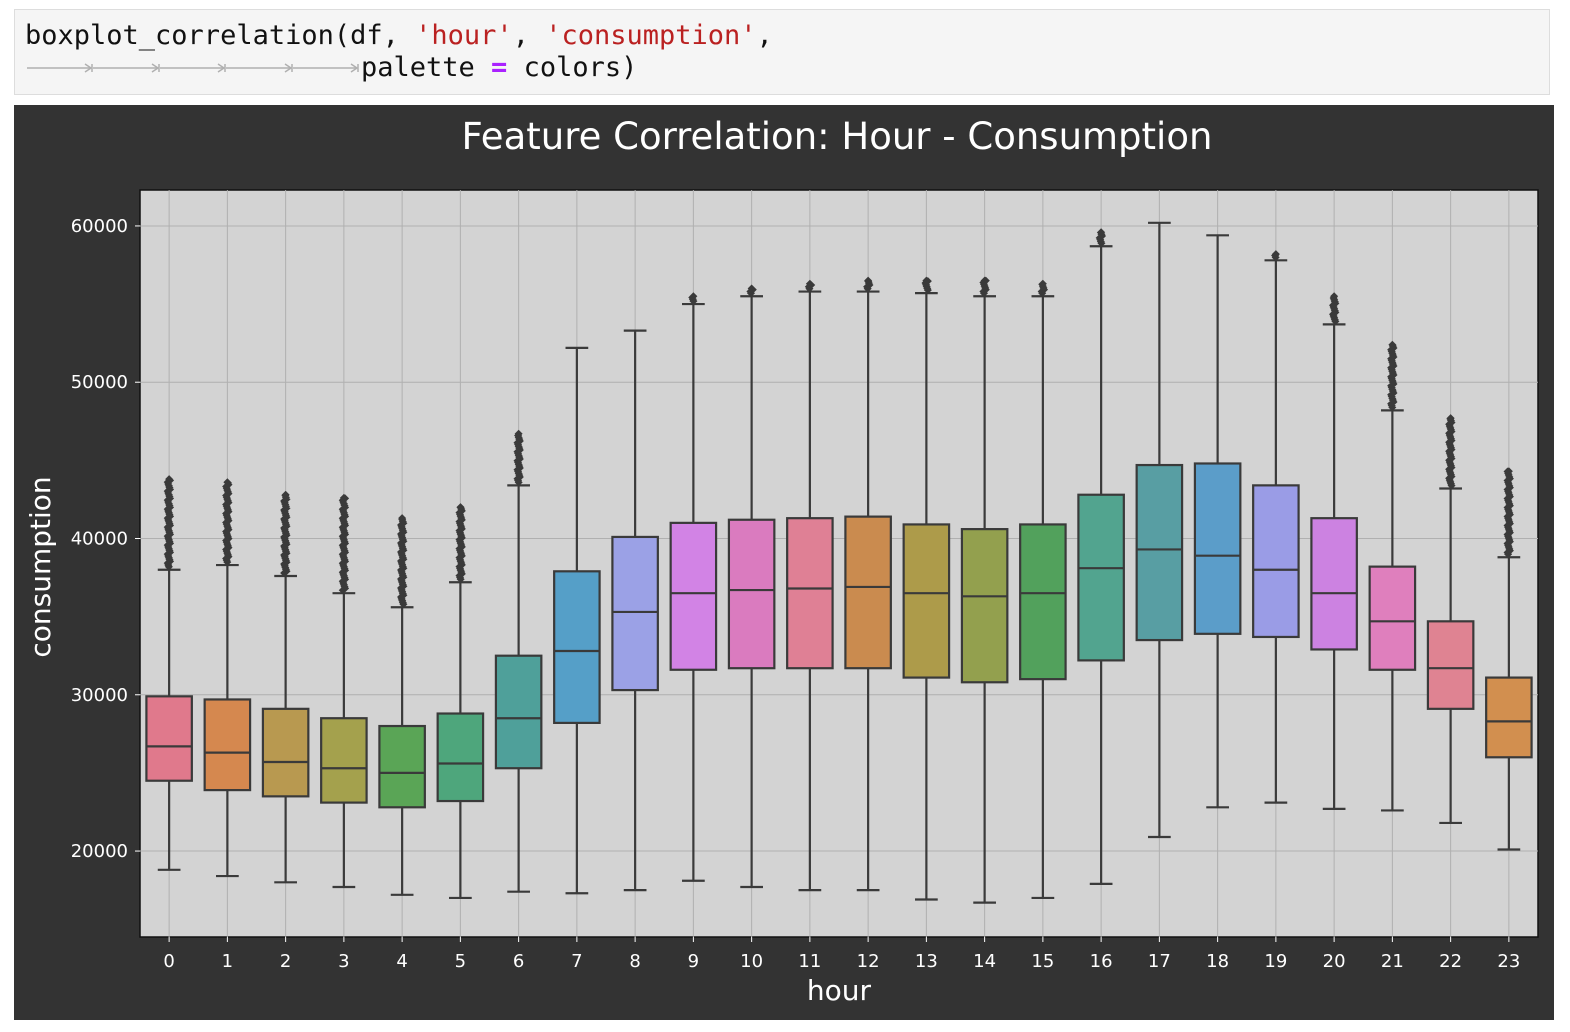 Image resolution: width=1570 pixels, height=1032 pixels. Describe the element at coordinates (839, 990) in the screenshot. I see `x-axis-label: hour` at that location.